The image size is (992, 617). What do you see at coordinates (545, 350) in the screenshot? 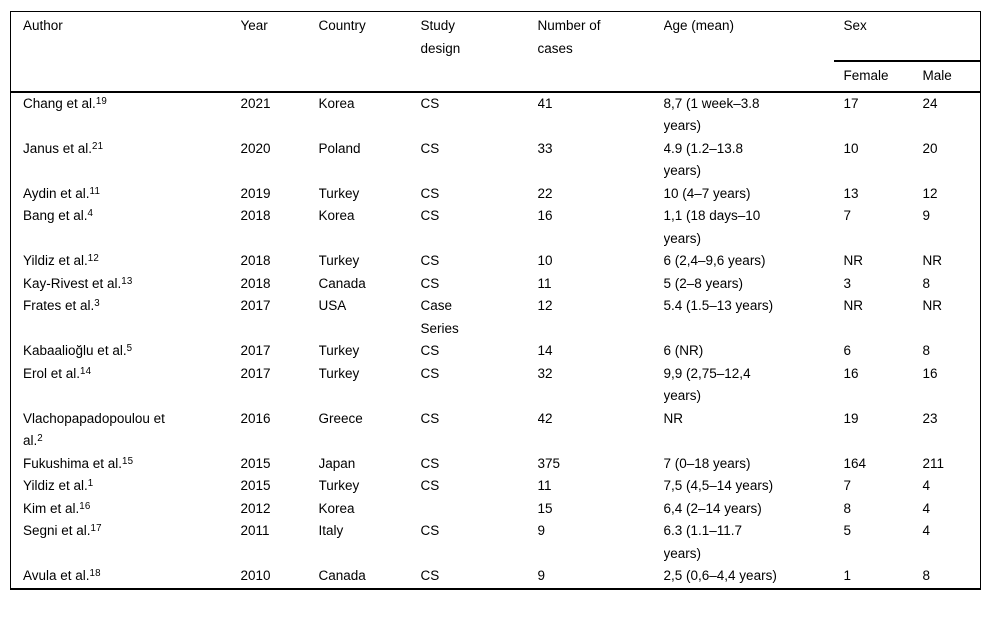
I see `cell-cases: 14` at bounding box center [545, 350].